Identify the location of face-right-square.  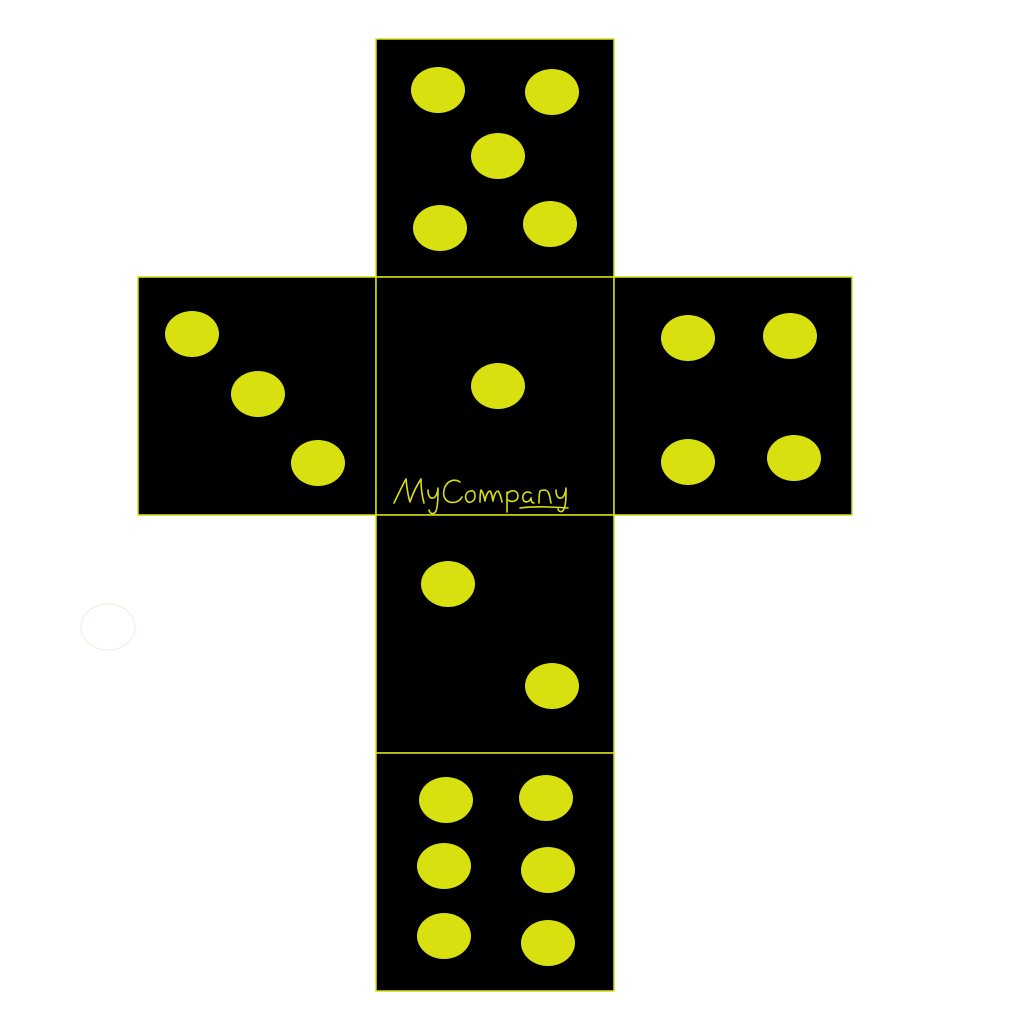
(733, 396).